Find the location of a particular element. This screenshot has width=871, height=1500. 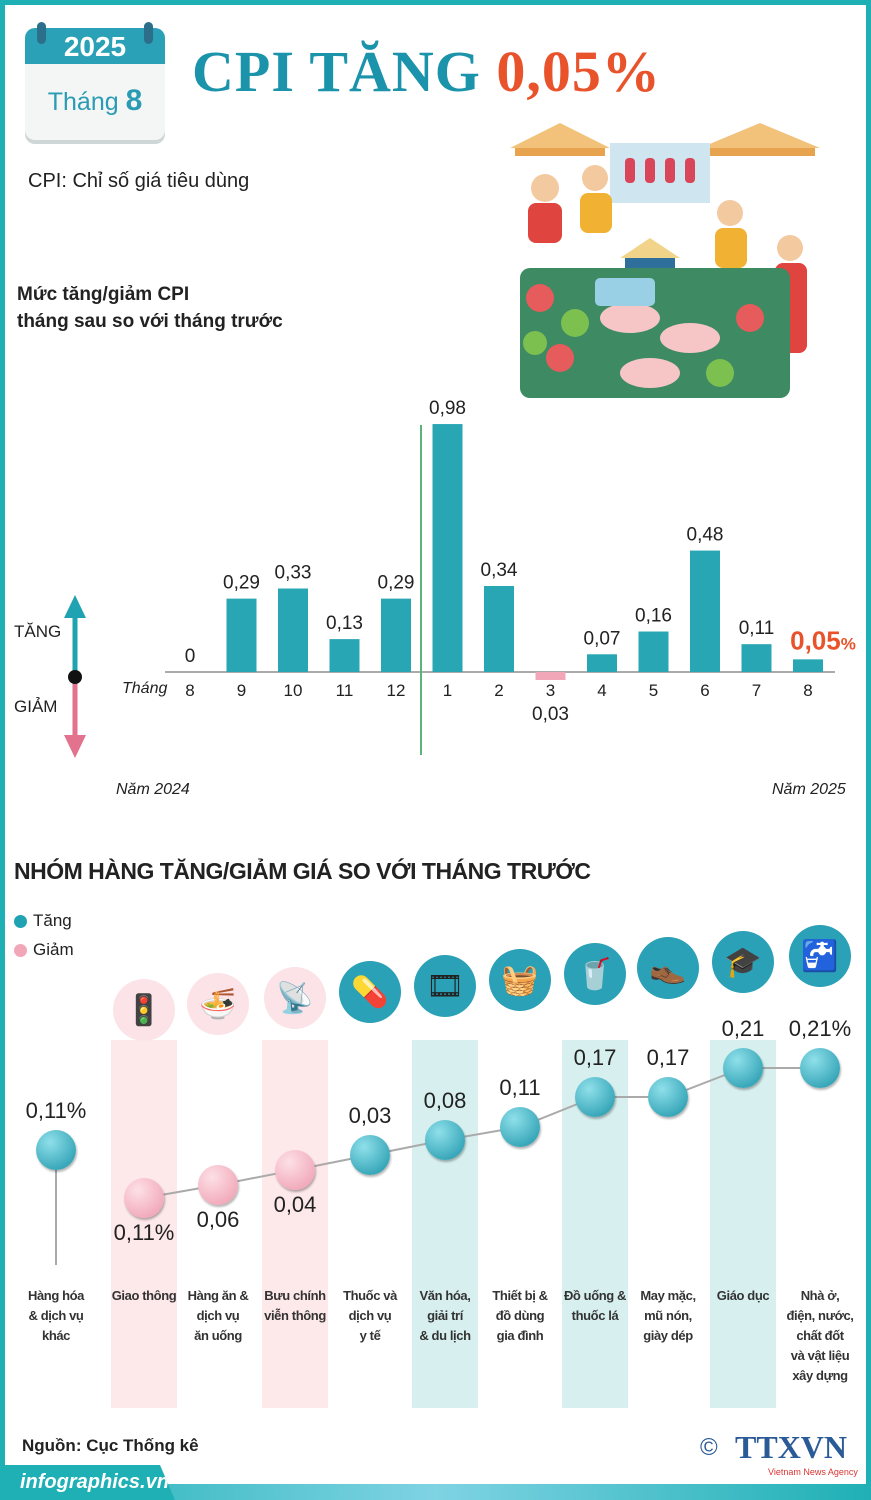

year-right: Năm 2025 is located at coordinates (809, 789).